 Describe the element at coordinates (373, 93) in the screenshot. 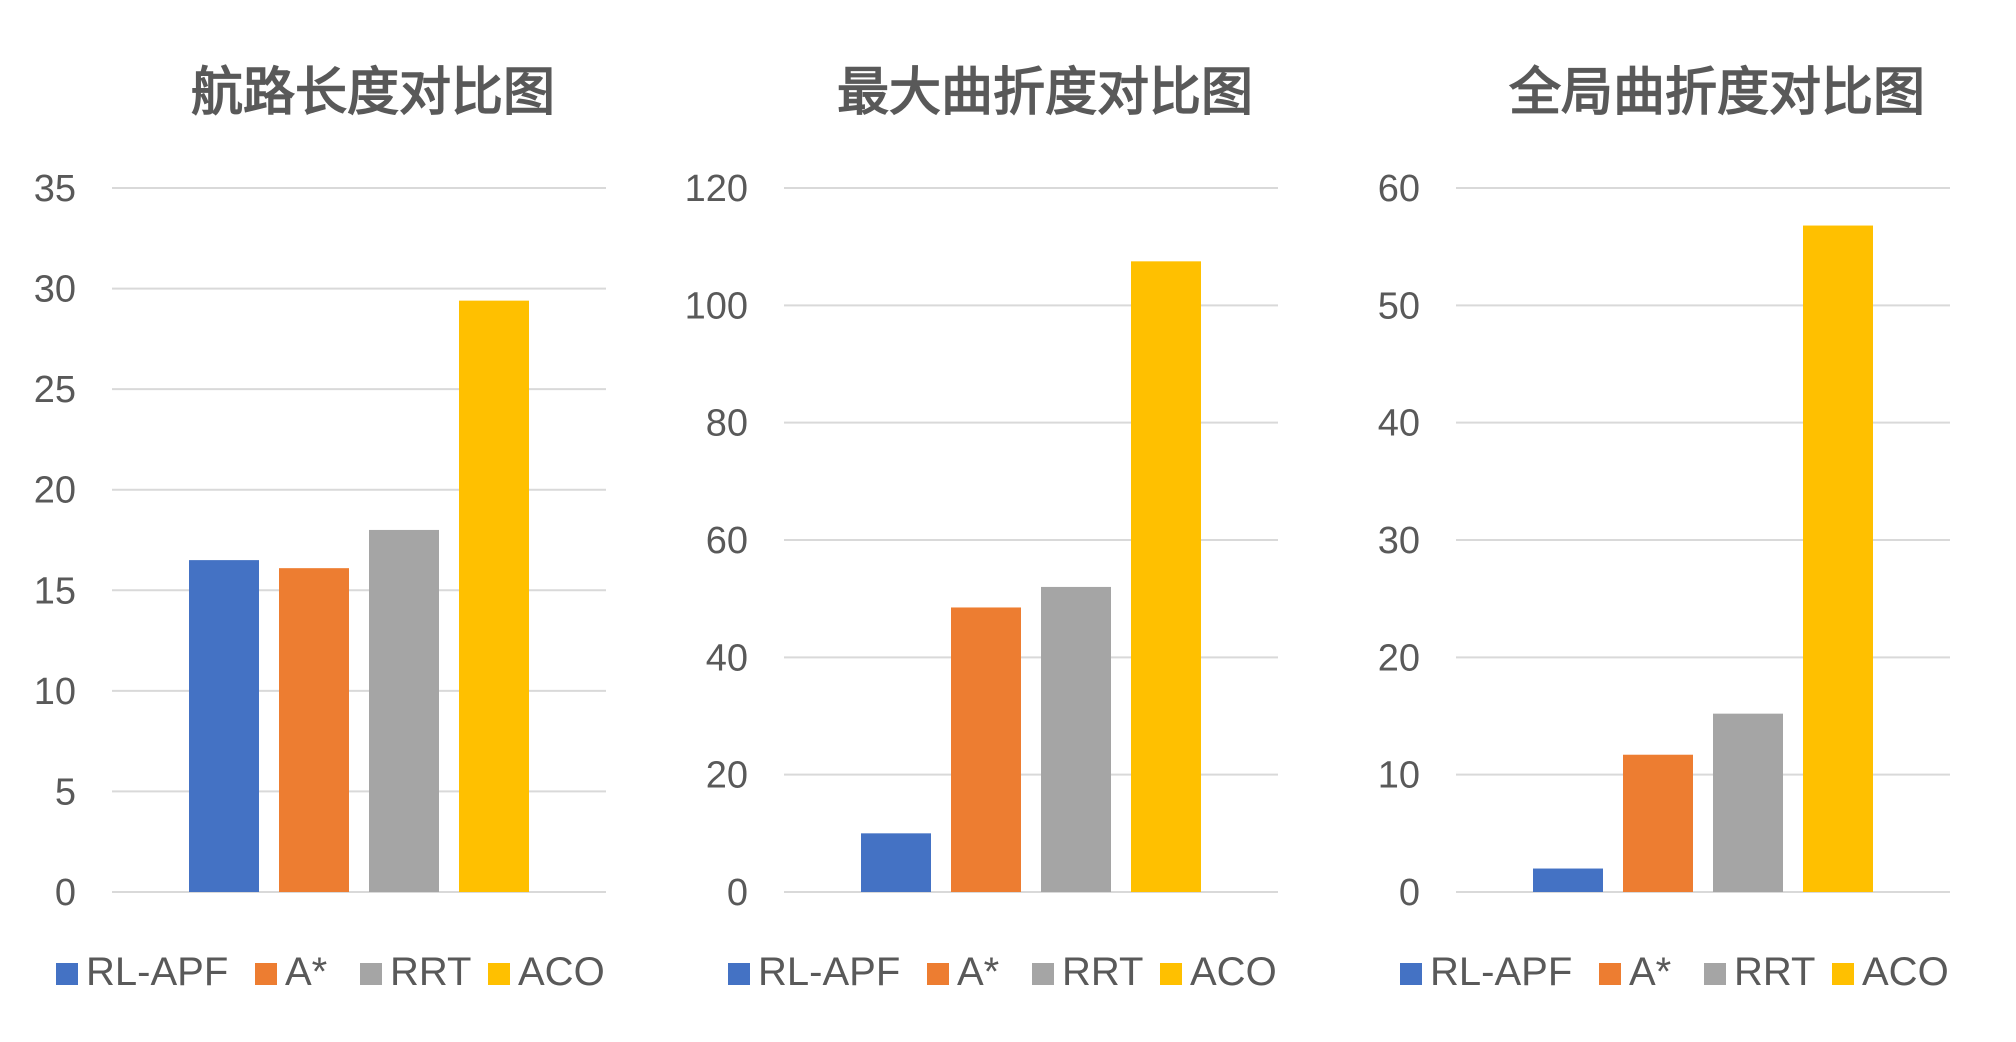

I see `chart-title: 航路长度对比图` at that location.